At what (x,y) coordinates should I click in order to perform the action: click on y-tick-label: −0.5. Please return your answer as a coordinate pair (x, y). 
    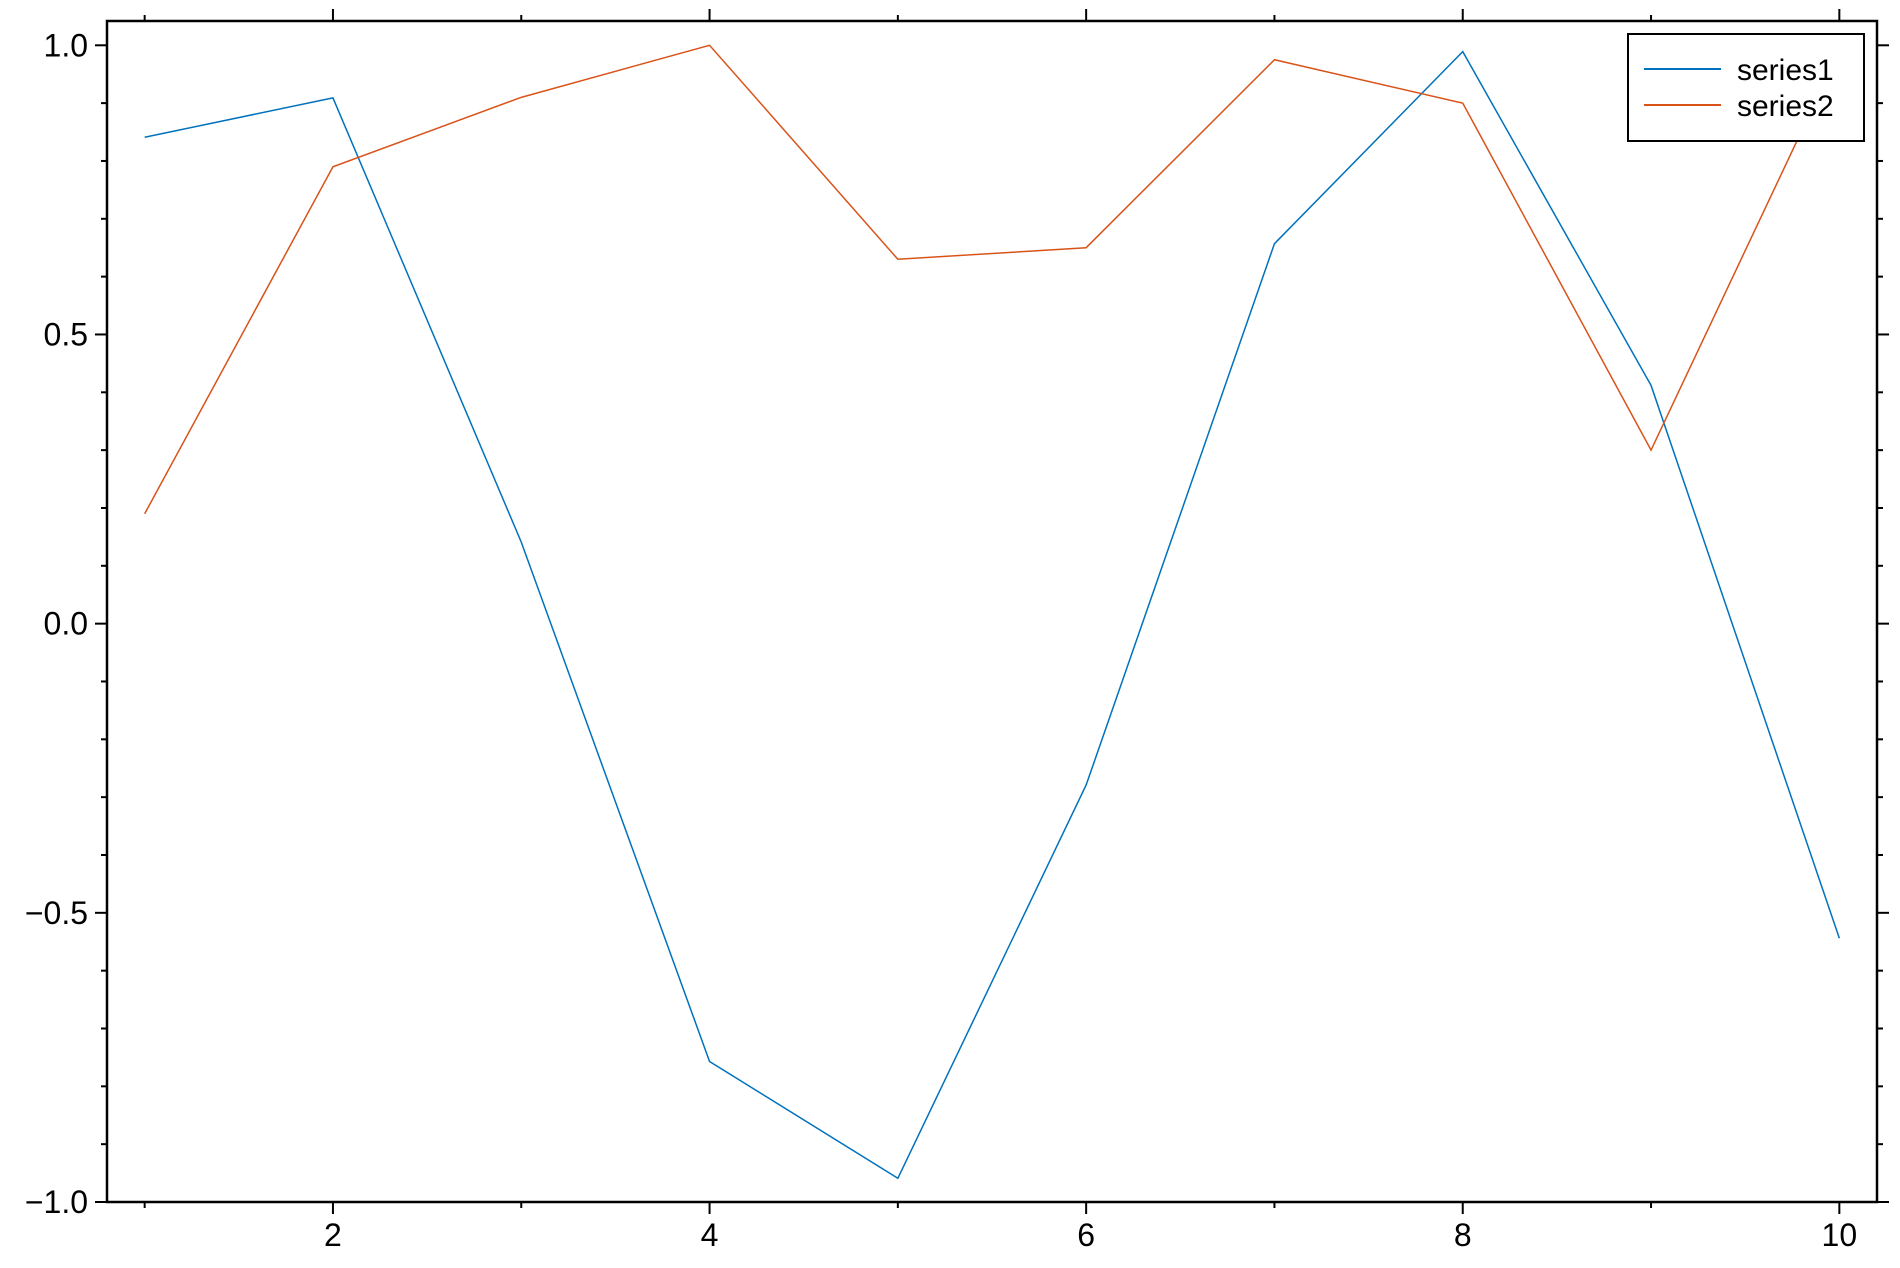
    Looking at the image, I should click on (56, 913).